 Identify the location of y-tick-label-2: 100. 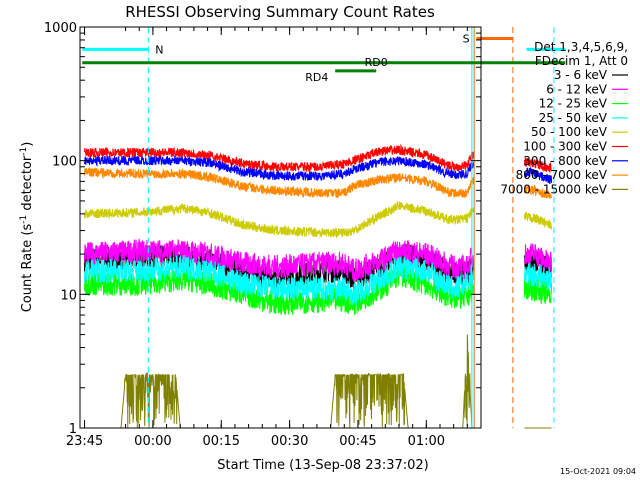
(64, 162).